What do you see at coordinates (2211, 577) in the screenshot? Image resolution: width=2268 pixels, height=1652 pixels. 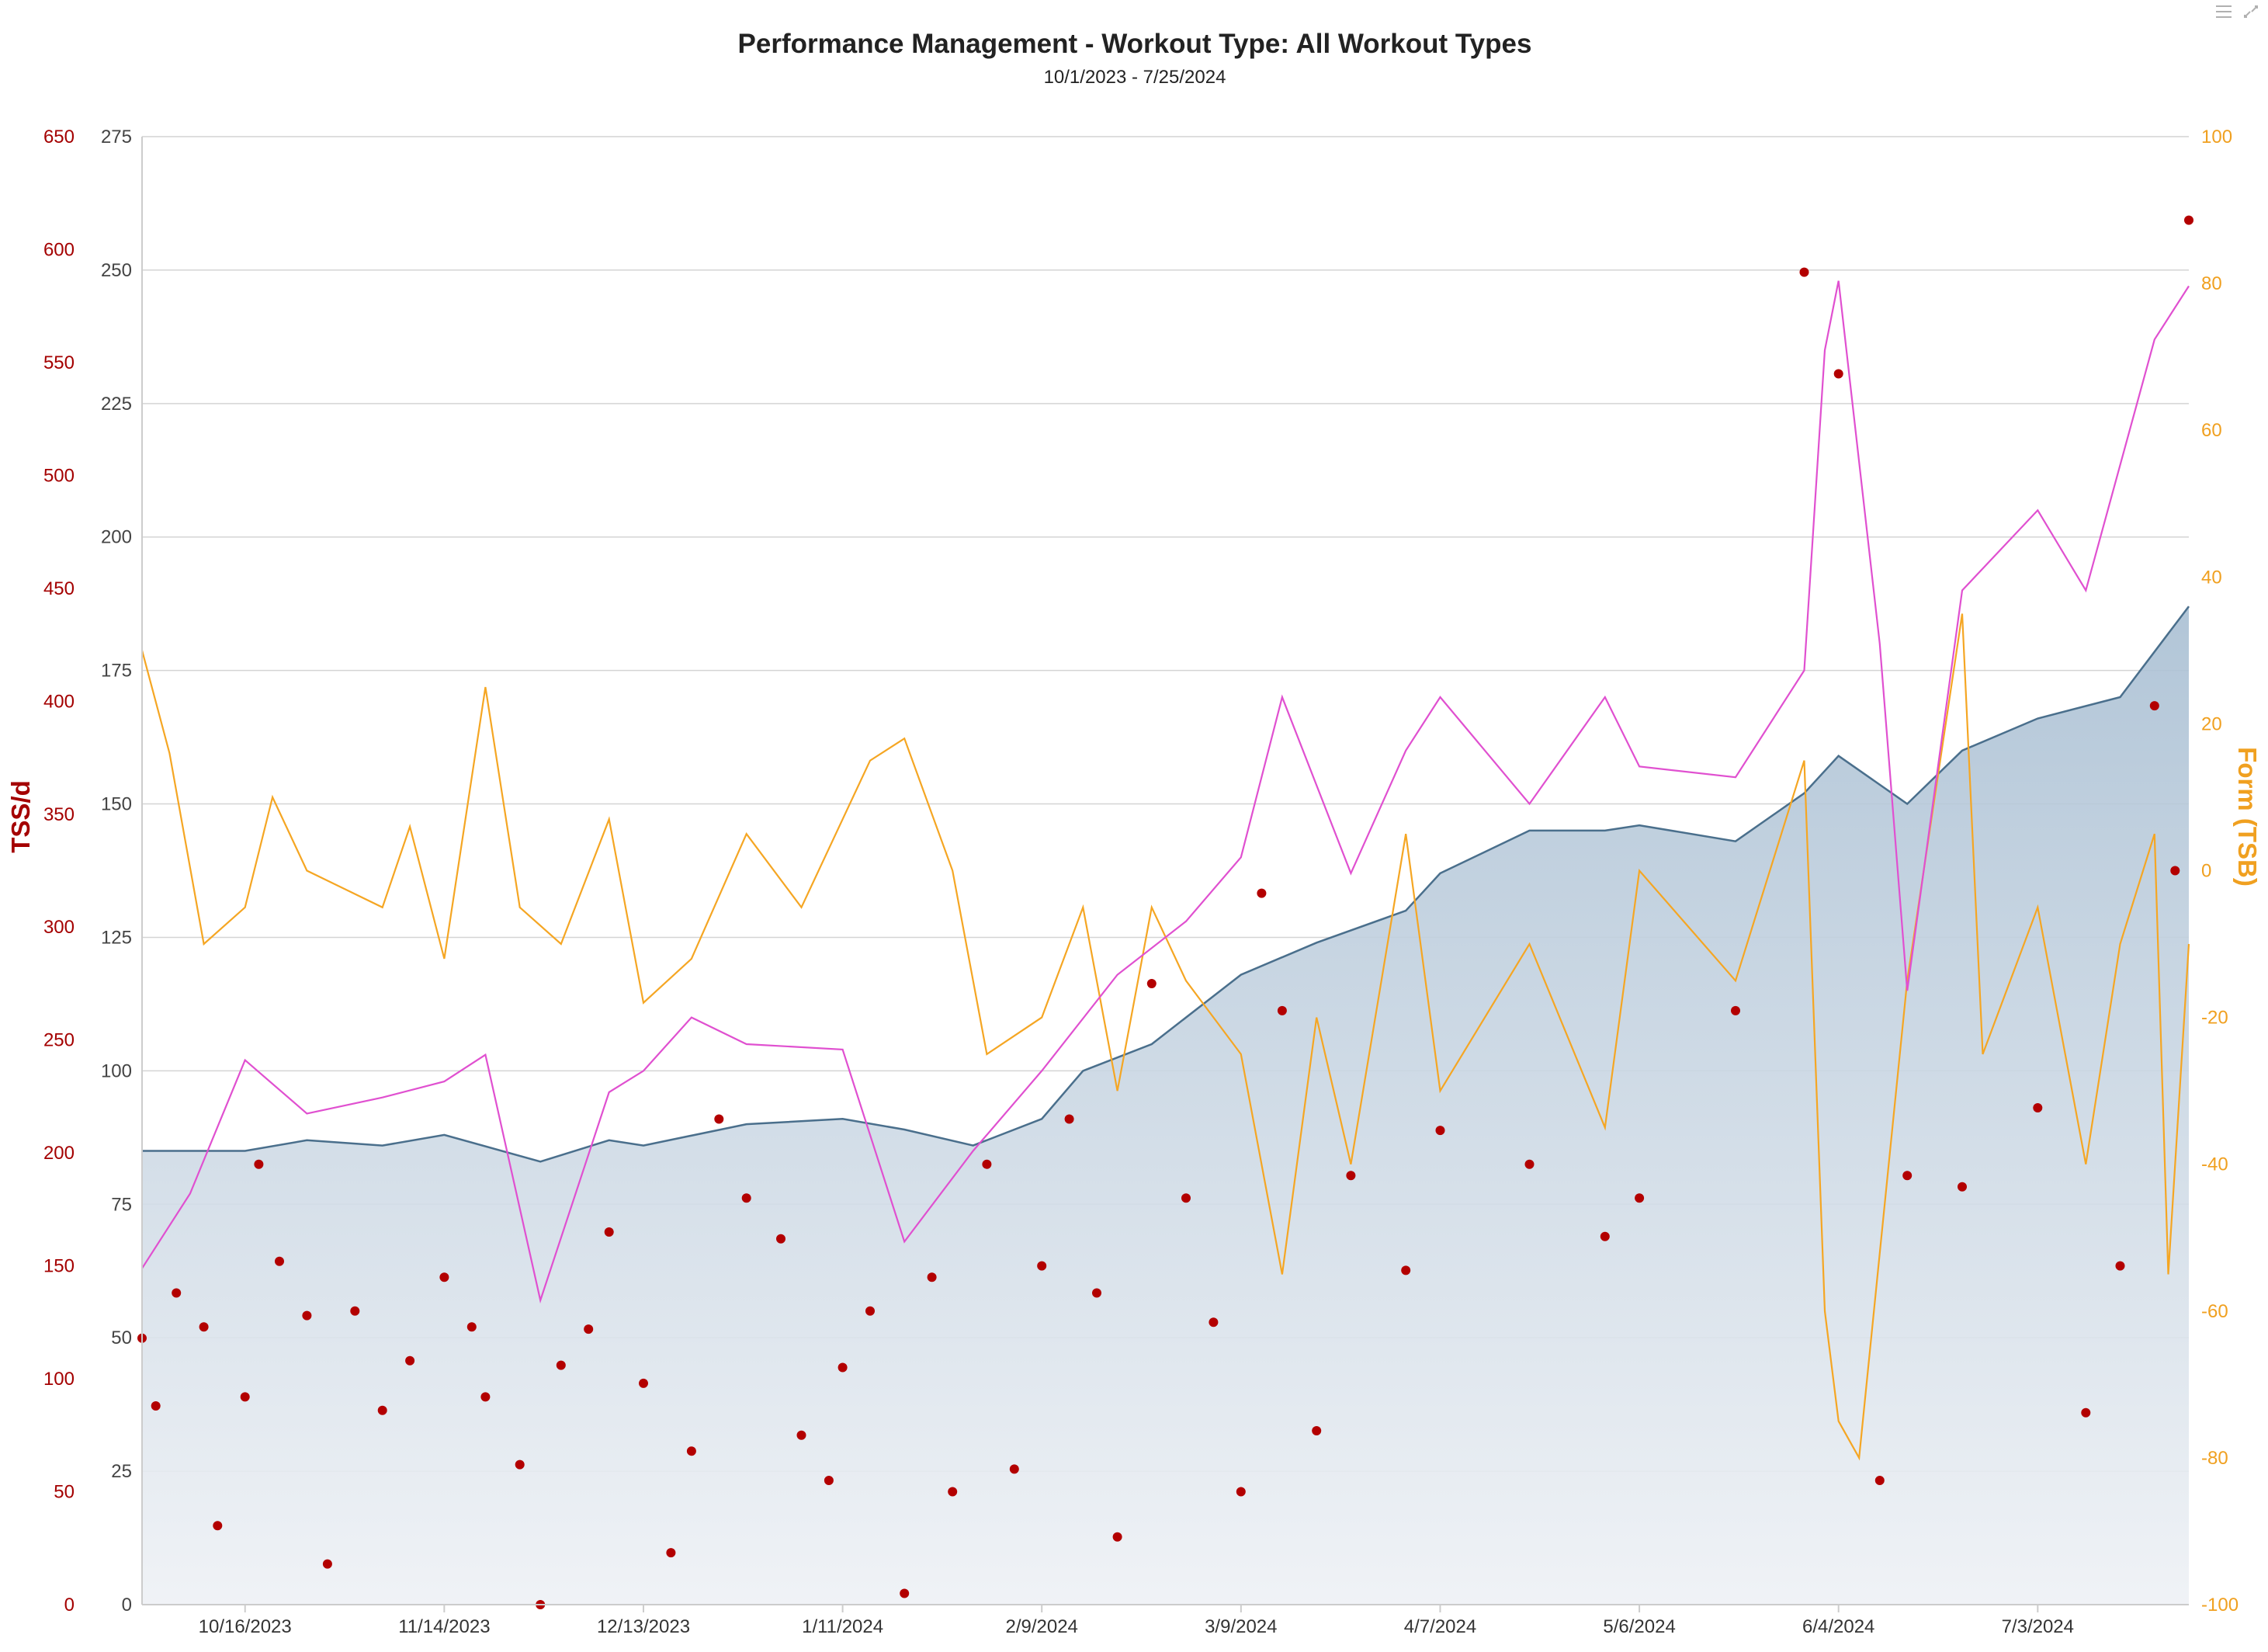 I see `form-tick-label: 40` at bounding box center [2211, 577].